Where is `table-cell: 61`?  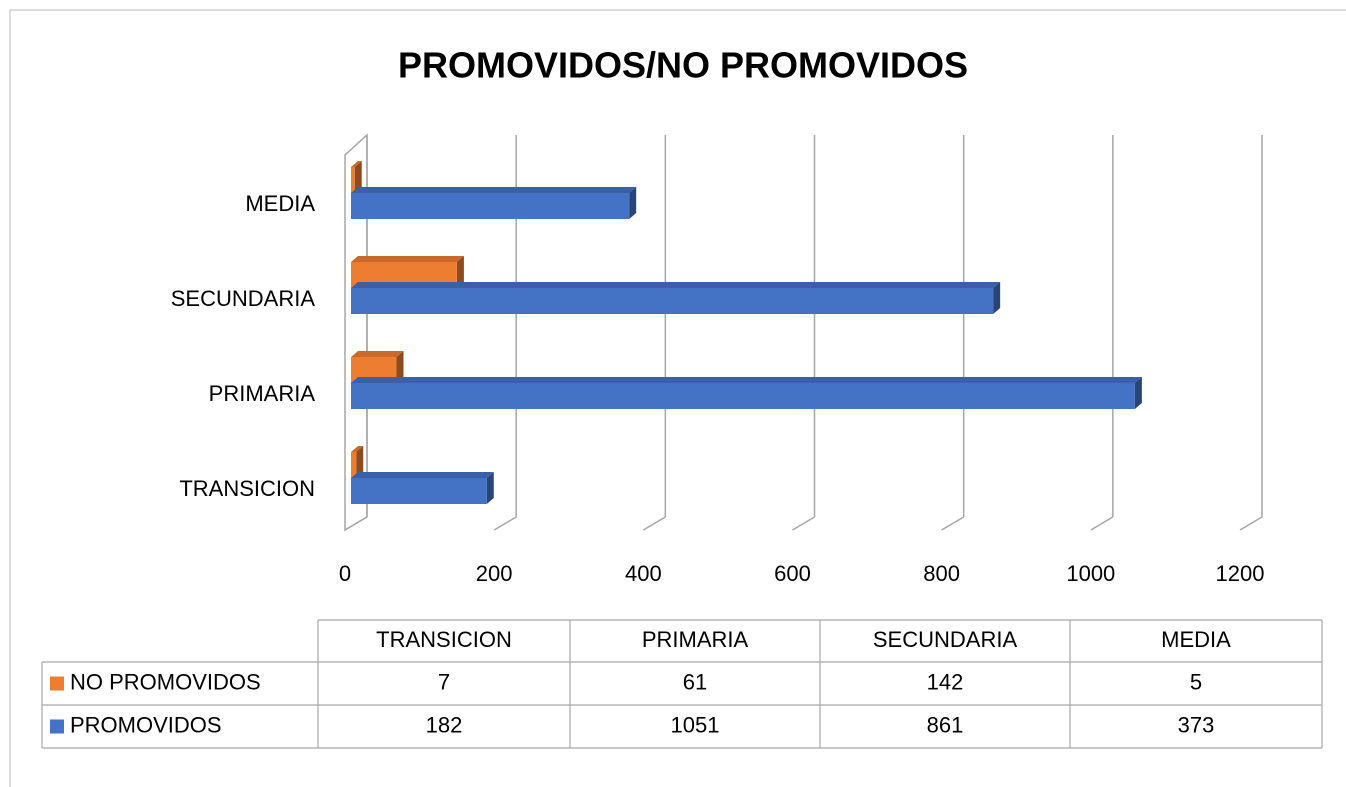 table-cell: 61 is located at coordinates (695, 681).